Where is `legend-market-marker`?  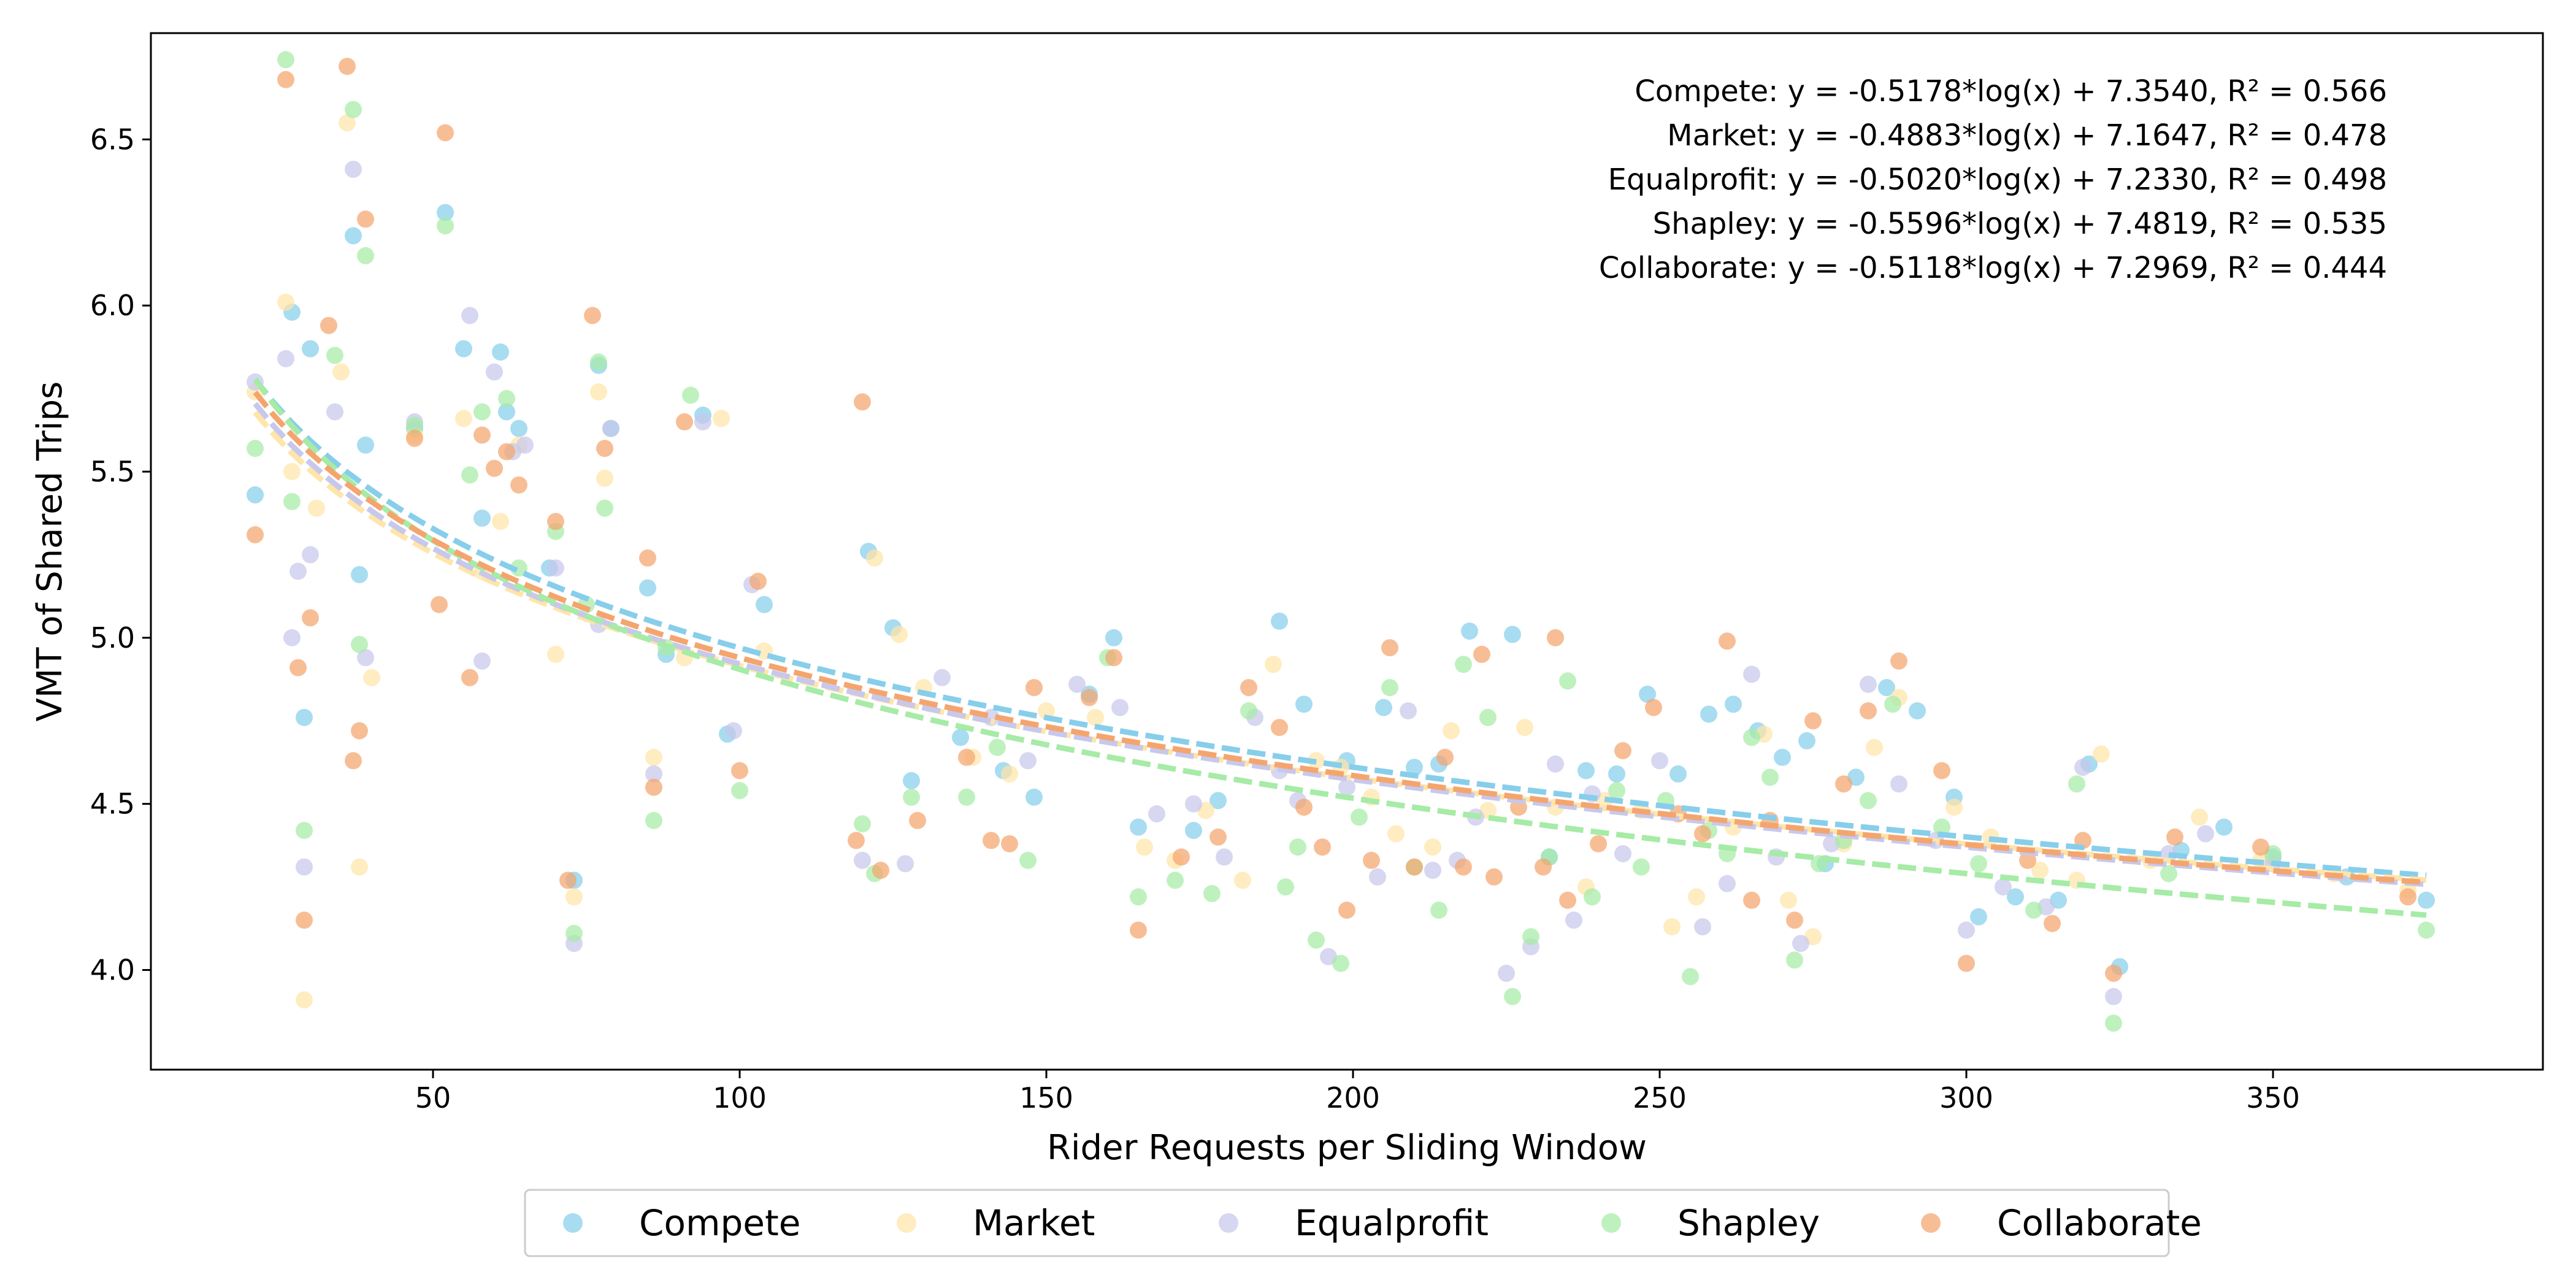
legend-market-marker is located at coordinates (906, 1223).